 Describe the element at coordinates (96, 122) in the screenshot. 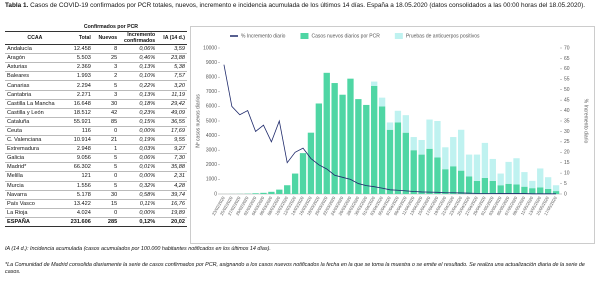

I see `table-row: Cataluña 55.921 85 0,15% 36,55` at that location.